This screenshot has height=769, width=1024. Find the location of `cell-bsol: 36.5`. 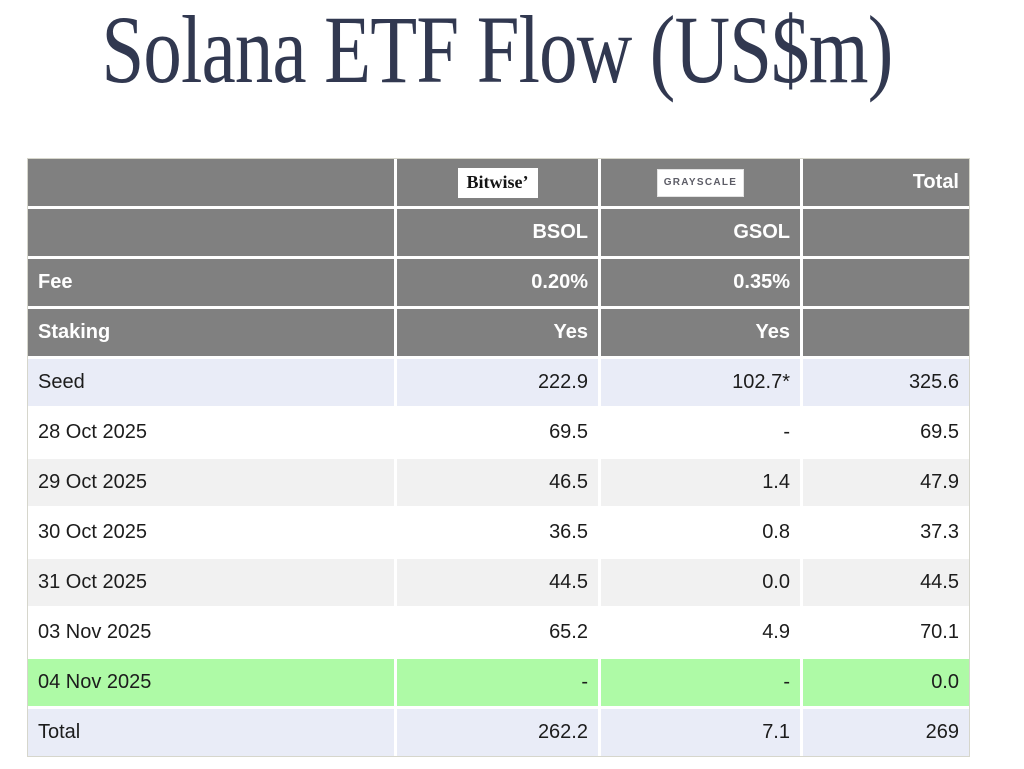

cell-bsol: 36.5 is located at coordinates (497, 532).